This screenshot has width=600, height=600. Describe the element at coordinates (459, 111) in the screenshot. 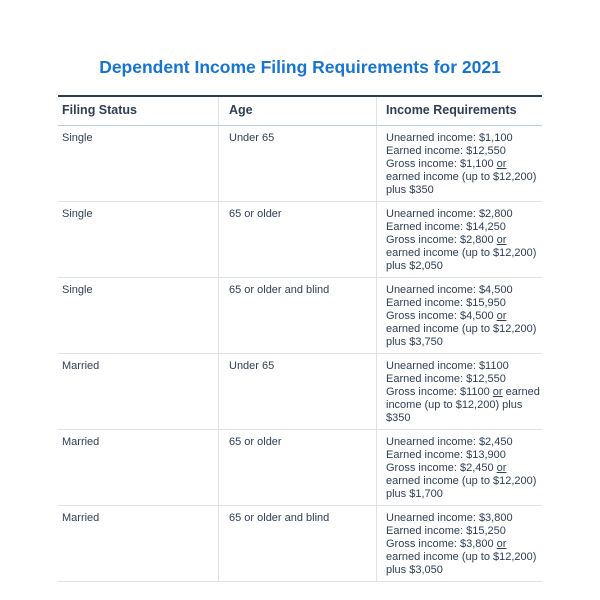

I see `column-header-income-requirements: Income Requirements` at that location.